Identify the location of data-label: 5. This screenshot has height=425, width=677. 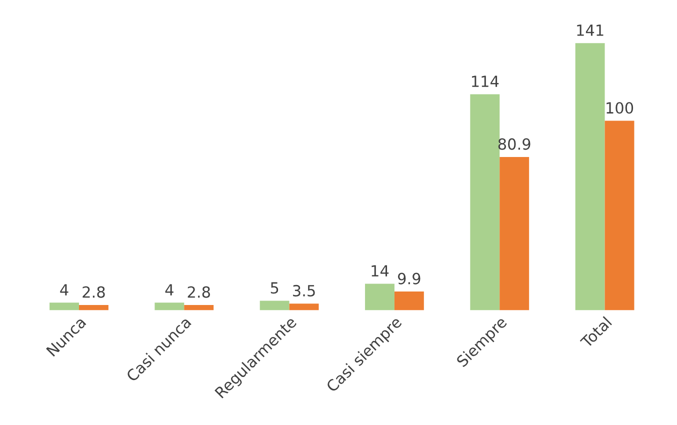
(274, 288).